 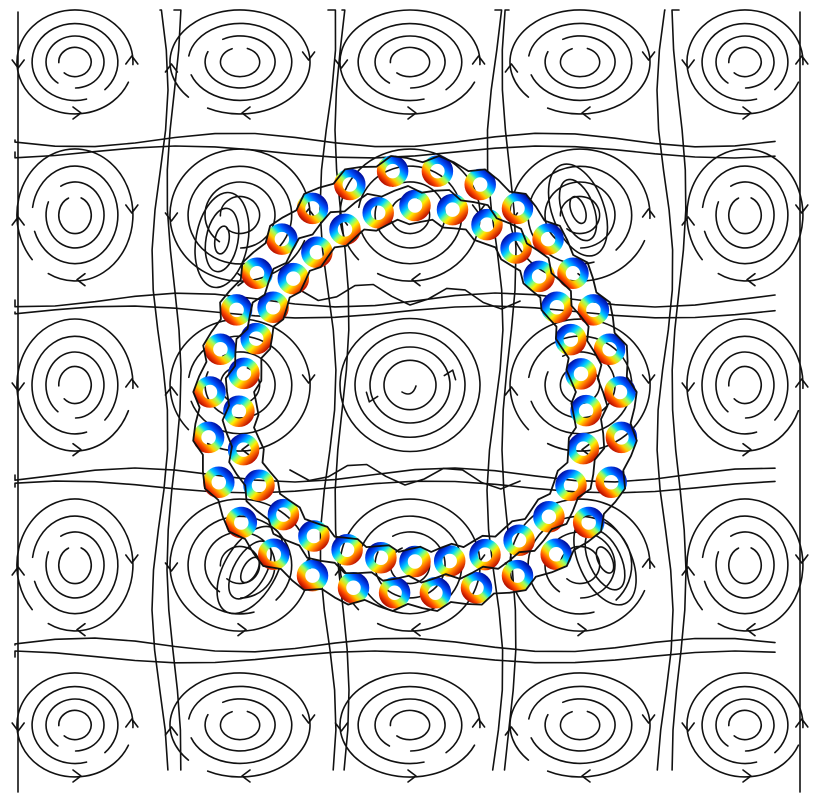 What do you see at coordinates (405, 476) in the screenshot?
I see `inner-flow-line` at bounding box center [405, 476].